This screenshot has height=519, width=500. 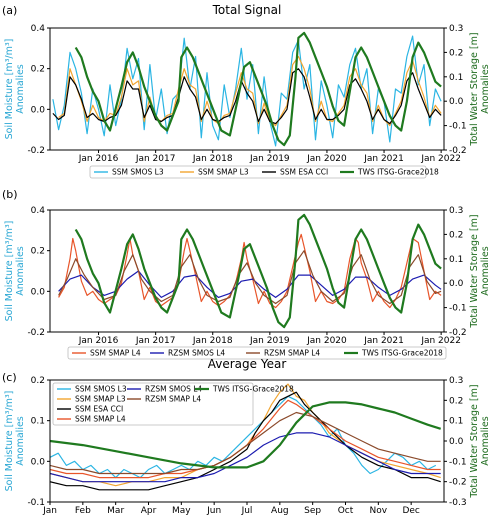 What do you see at coordinates (312, 511) in the screenshot?
I see `x-tick-label: Sep` at bounding box center [312, 511].